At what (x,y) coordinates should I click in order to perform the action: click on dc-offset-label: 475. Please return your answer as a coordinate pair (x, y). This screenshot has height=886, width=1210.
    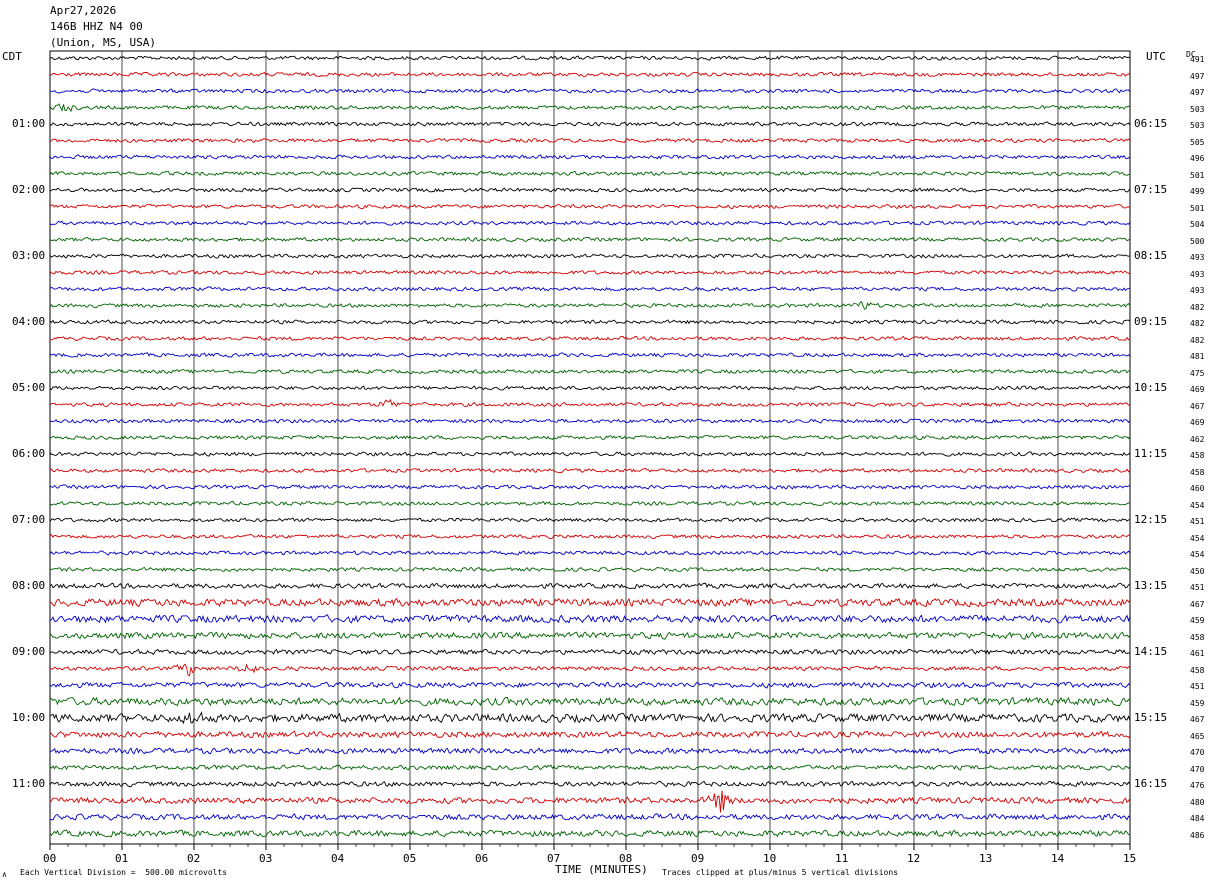
    Looking at the image, I should click on (1197, 373).